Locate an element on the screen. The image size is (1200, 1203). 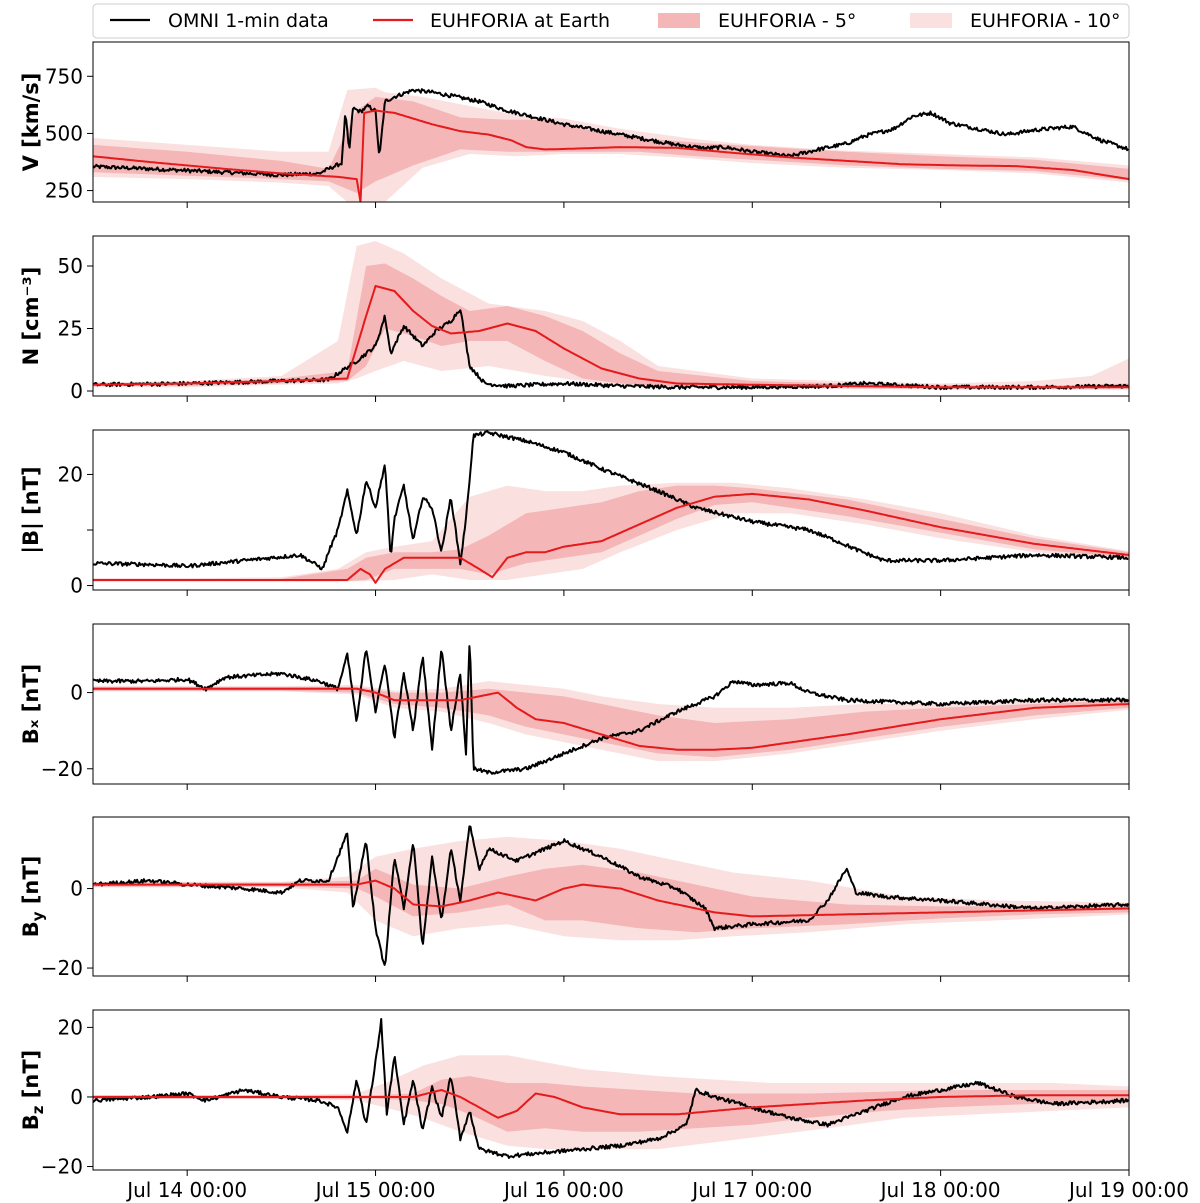
panel-B-ytick-label: 0 is located at coordinates (76, 586).